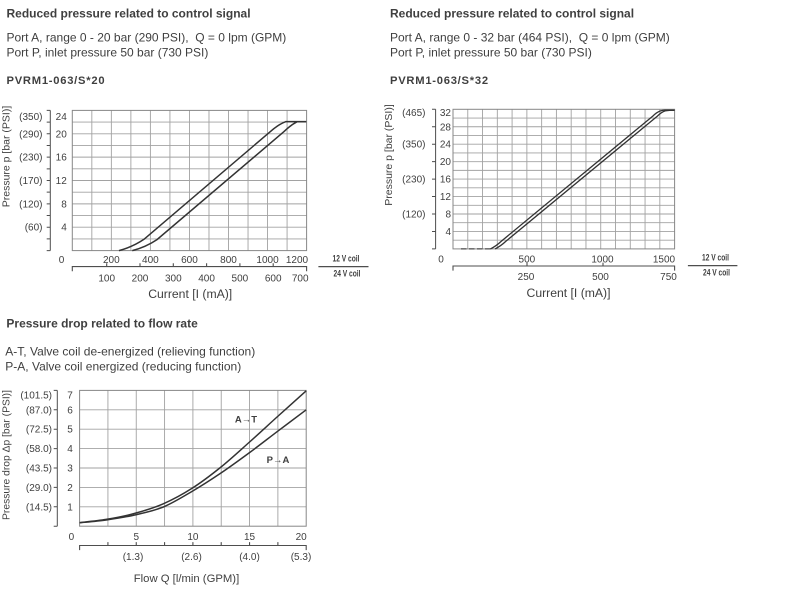 This screenshot has height=600, width=800. What do you see at coordinates (7, 455) in the screenshot?
I see `svg-text: Pressure drop Δp [bar (PSI)]` at bounding box center [7, 455].